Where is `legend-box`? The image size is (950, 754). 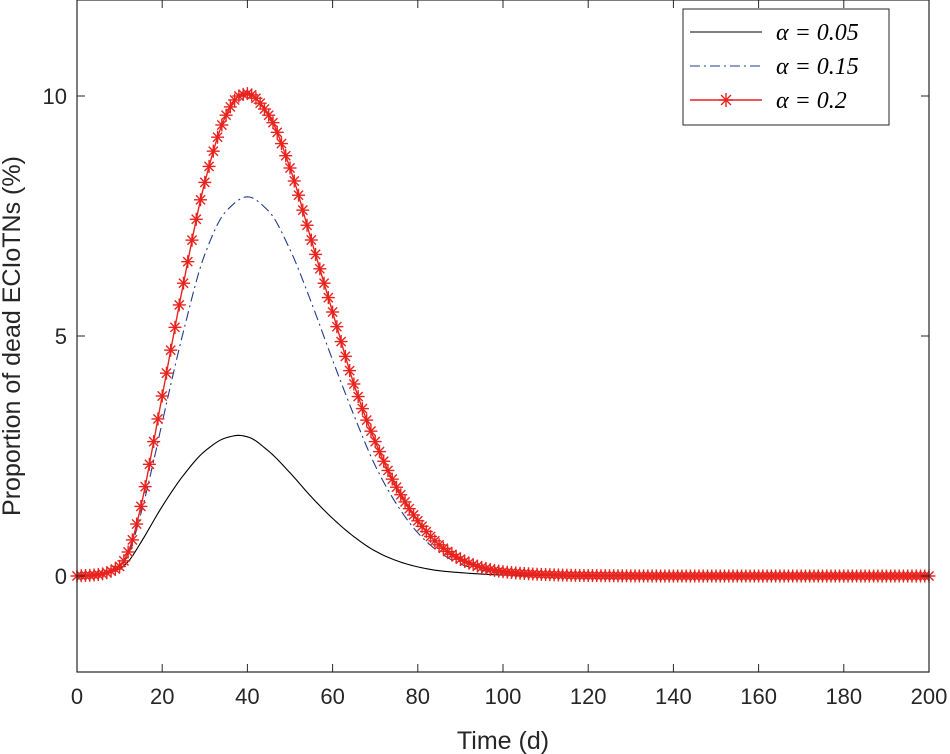
legend-box is located at coordinates (786, 67).